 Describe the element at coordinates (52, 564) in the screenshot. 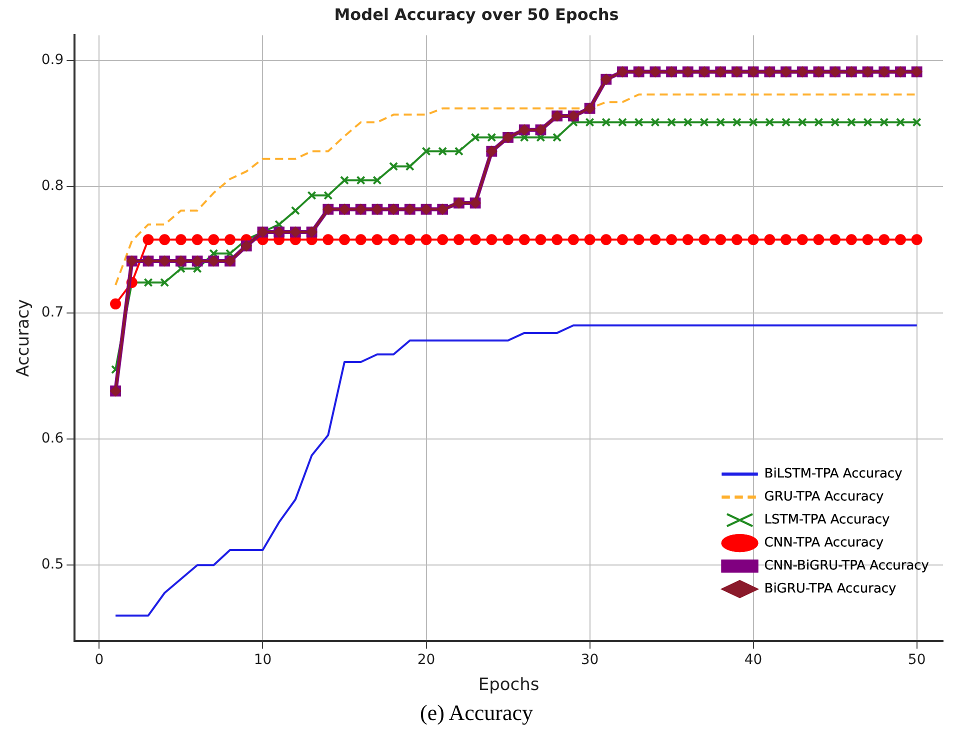

I see `y-tick-label: 0.5` at that location.